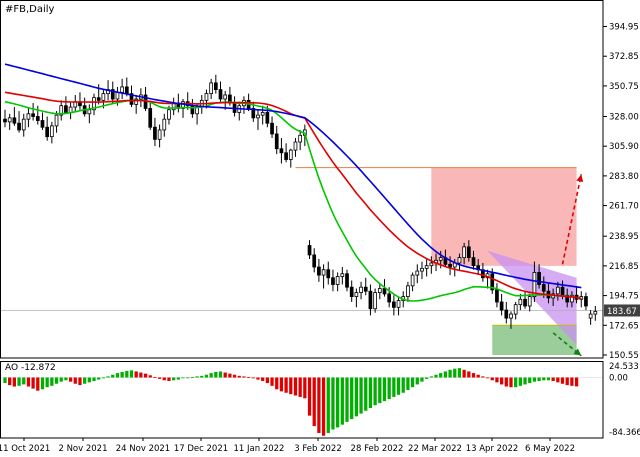  Describe the element at coordinates (577, 352) in the screenshot. I see `arrow-down-head` at that location.